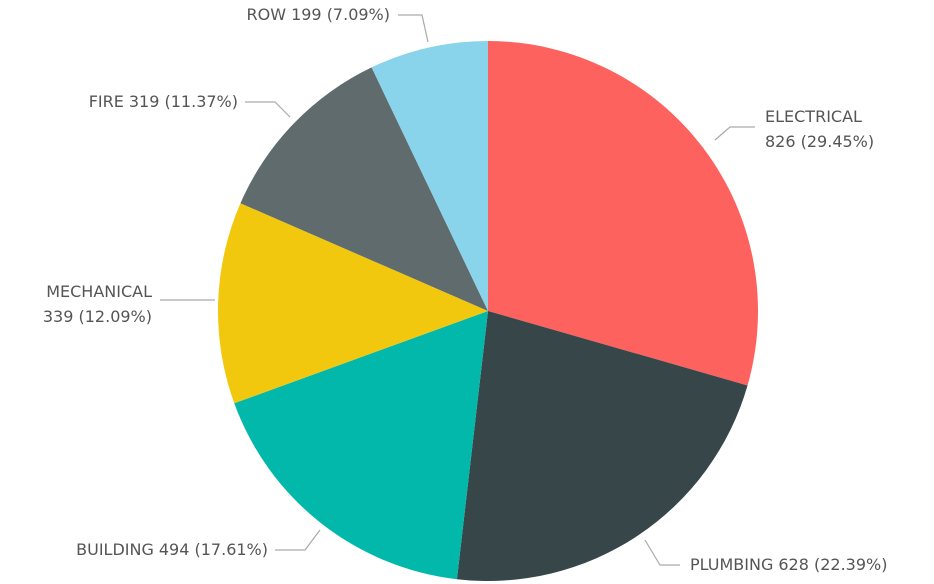 The width and height of the screenshot is (934, 584). I want to click on slice-label: ROW 199 (7.09%), so click(318, 14).